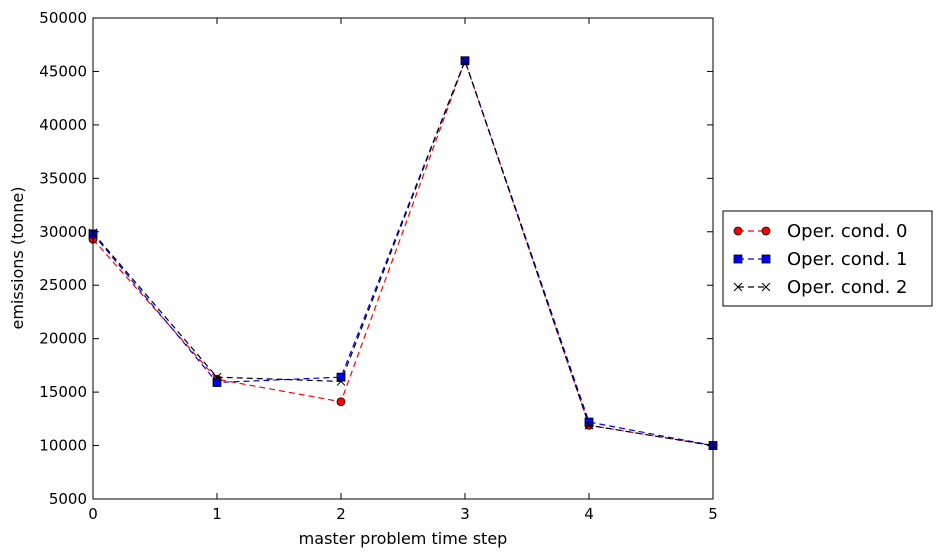  Describe the element at coordinates (63, 392) in the screenshot. I see `y-tick-label: 15000` at that location.